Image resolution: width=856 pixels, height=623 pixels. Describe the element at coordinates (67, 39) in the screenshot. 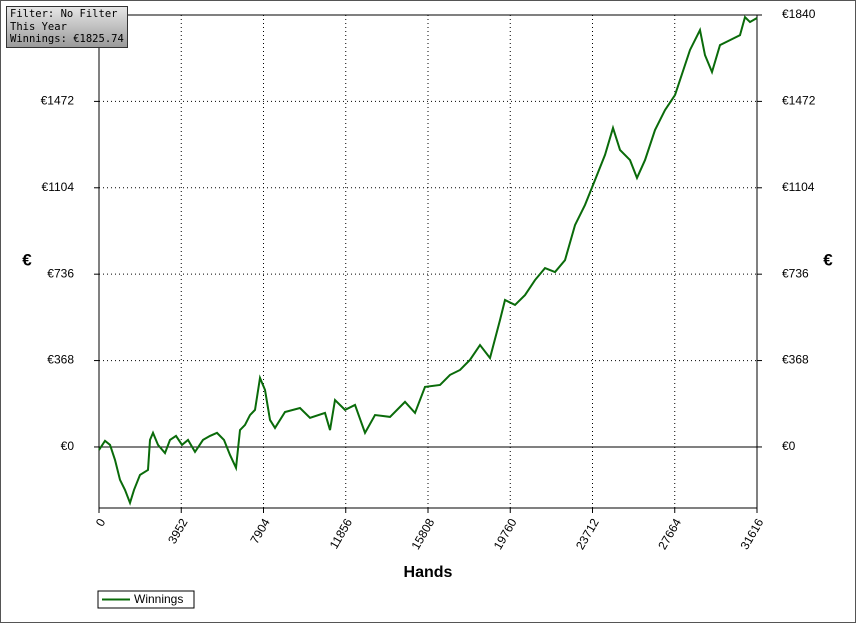

I see `info-line: Winnings: €1825.74` at that location.